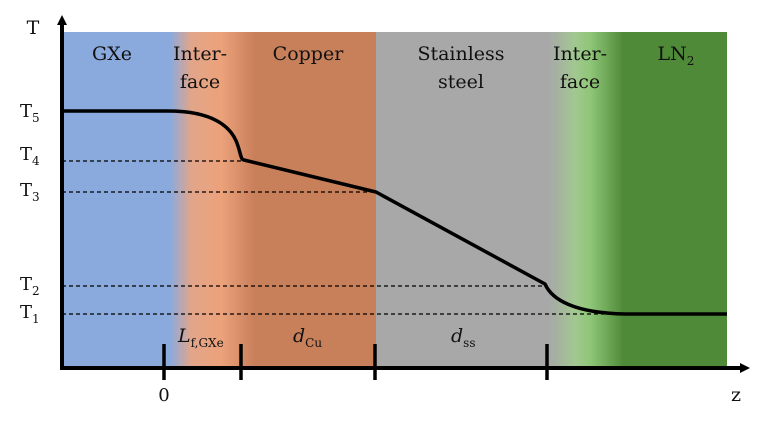 This screenshot has width=763, height=424. Describe the element at coordinates (469, 343) in the screenshot. I see `dss-sub: ss` at that location.